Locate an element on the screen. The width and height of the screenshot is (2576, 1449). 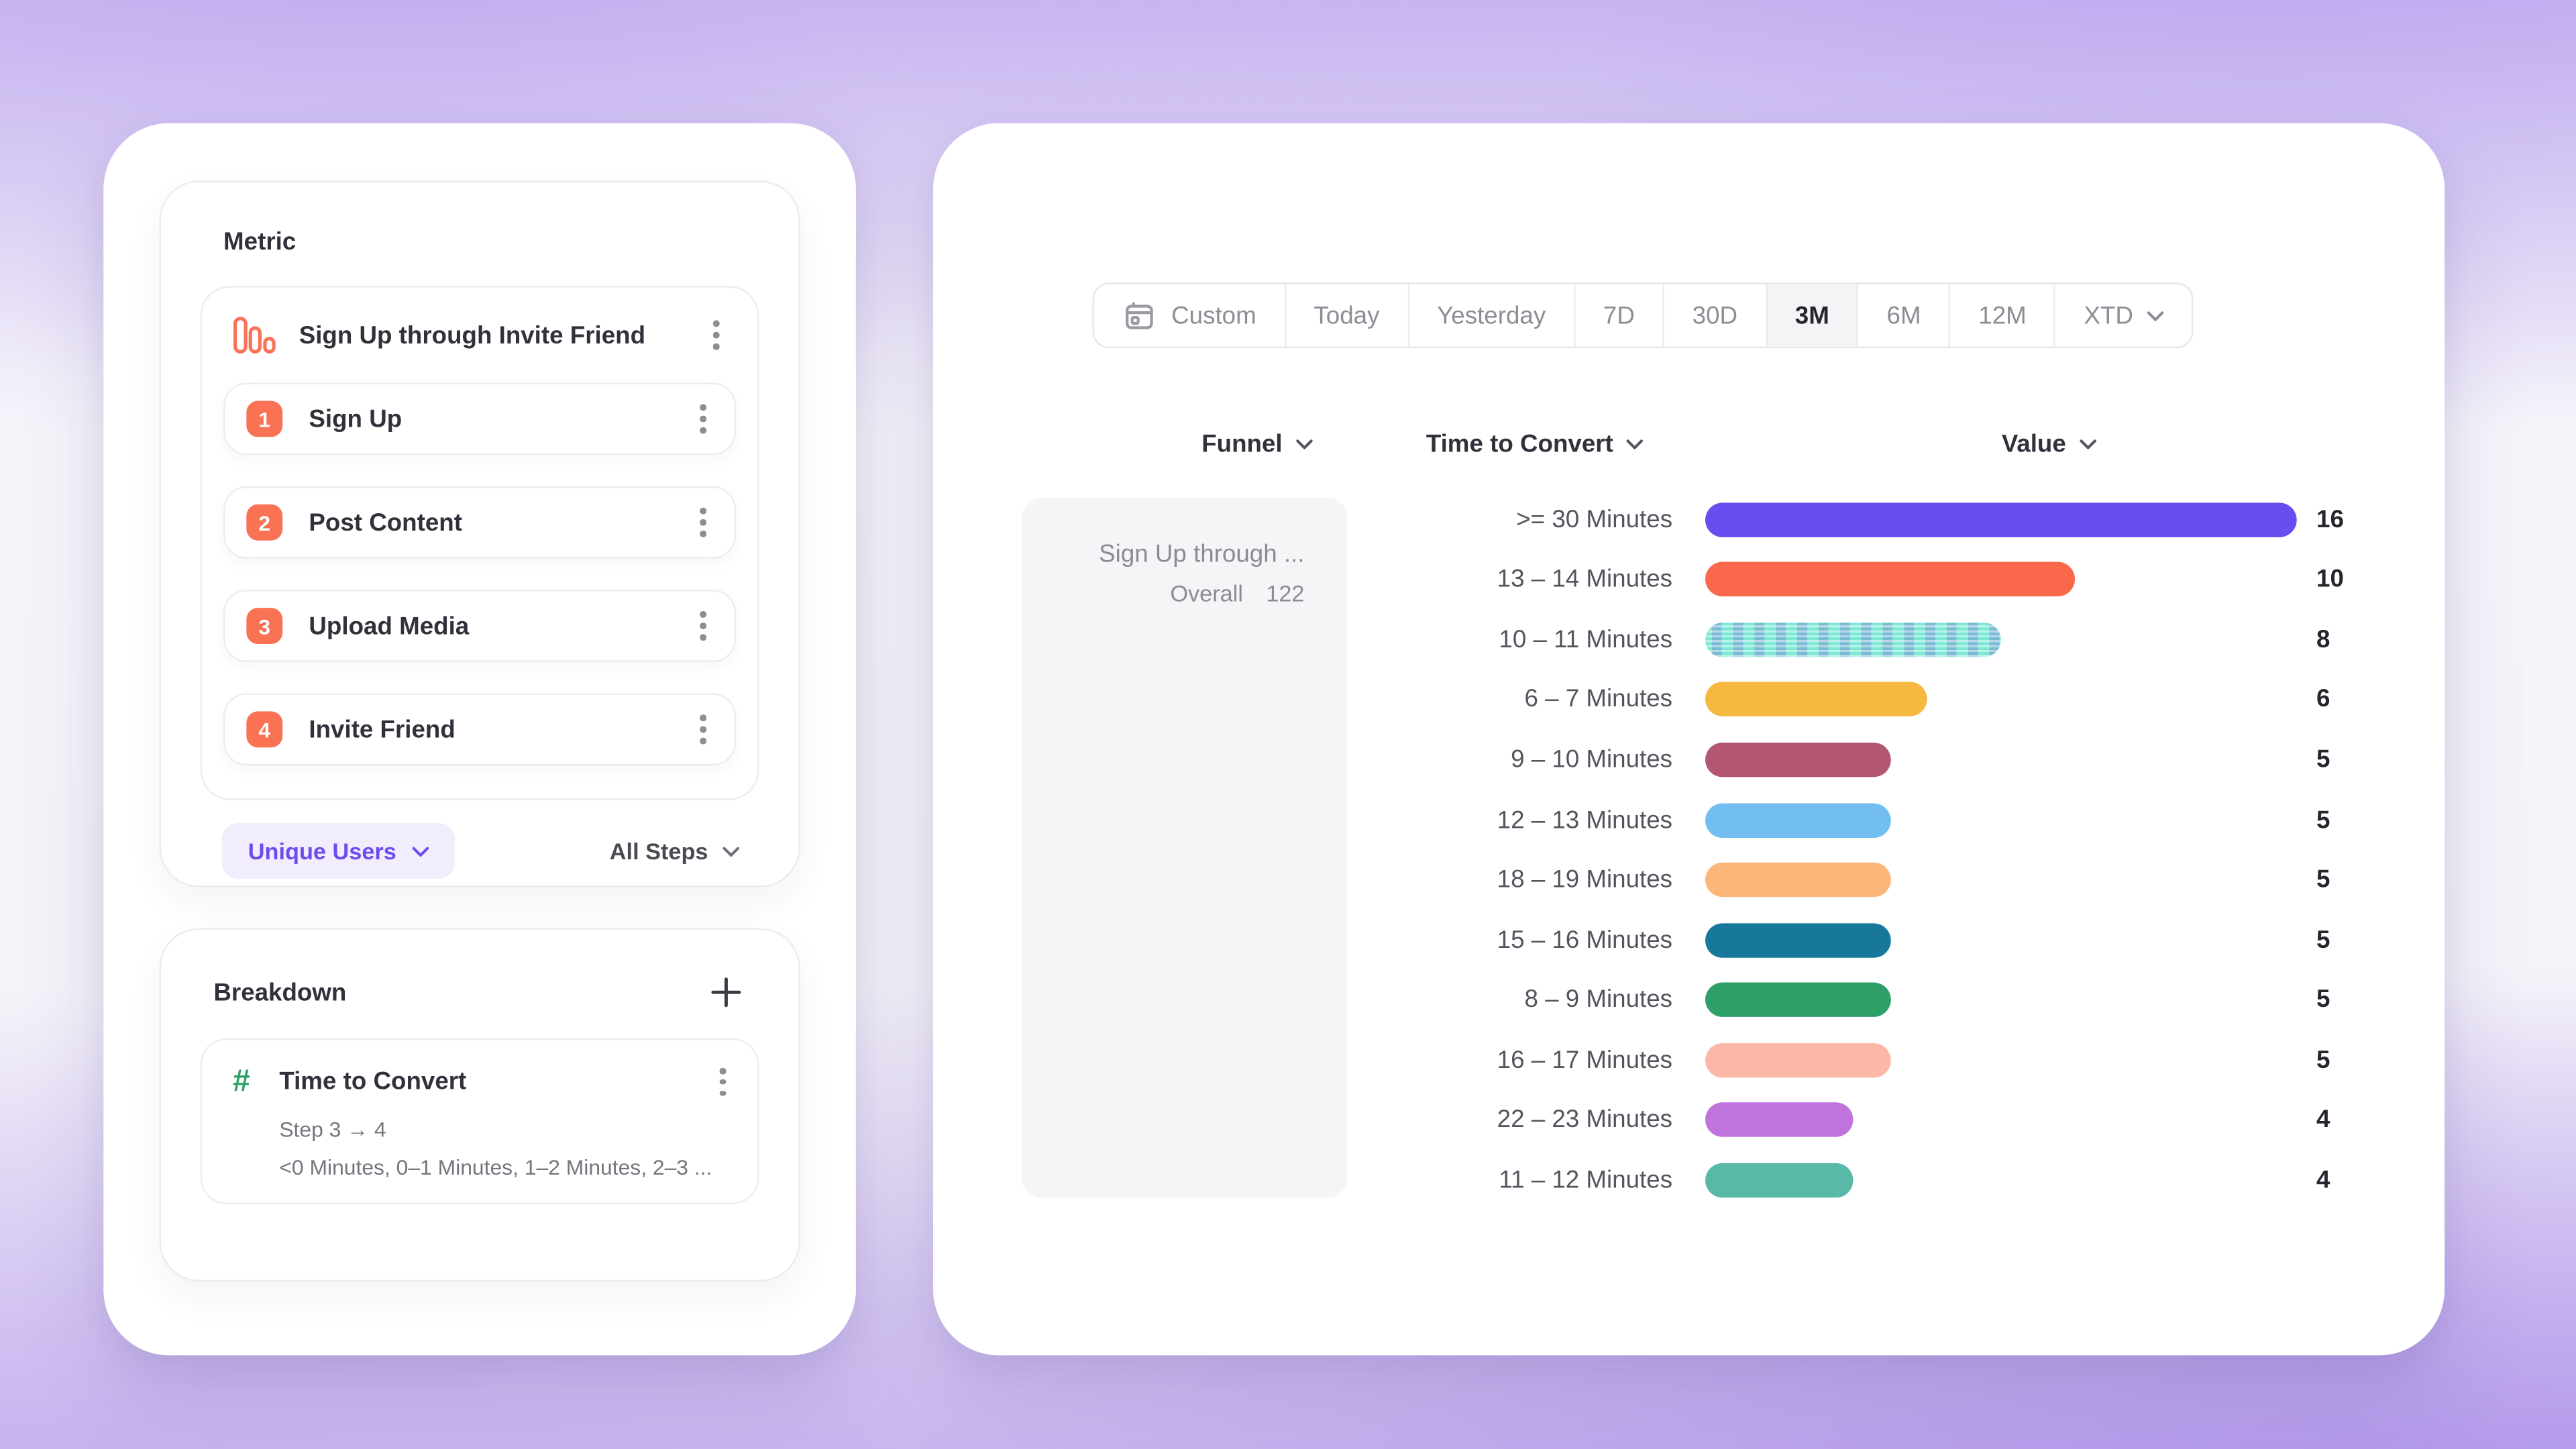
table-row: 18 – 19 Minutes 5 is located at coordinates (1871, 880).